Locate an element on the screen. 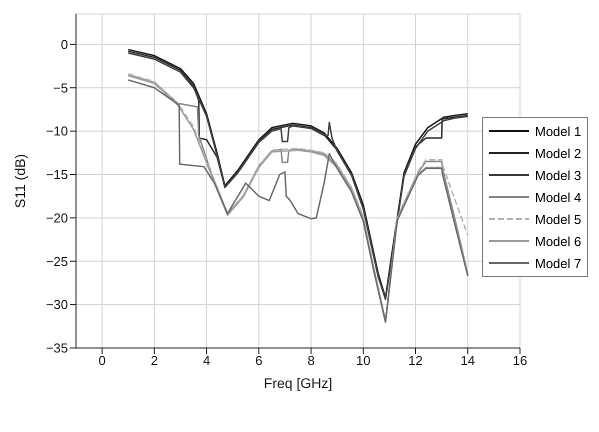  y-tick-label: −15 is located at coordinates (57, 174).